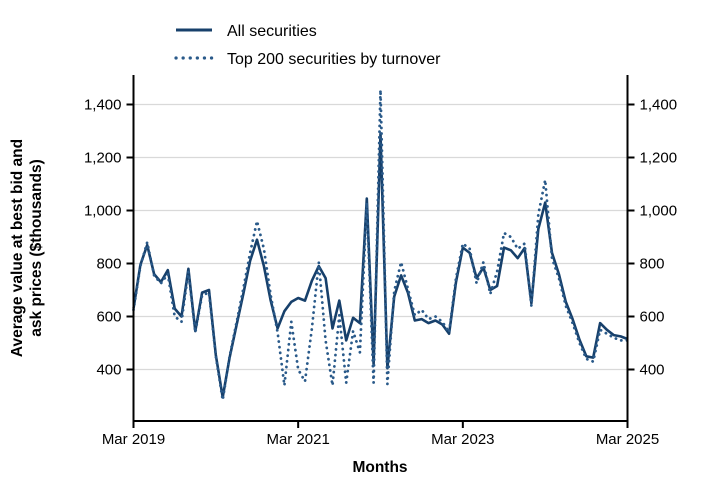 The height and width of the screenshot is (496, 708). I want to click on x-tick-label: Mar 2025, so click(627, 439).